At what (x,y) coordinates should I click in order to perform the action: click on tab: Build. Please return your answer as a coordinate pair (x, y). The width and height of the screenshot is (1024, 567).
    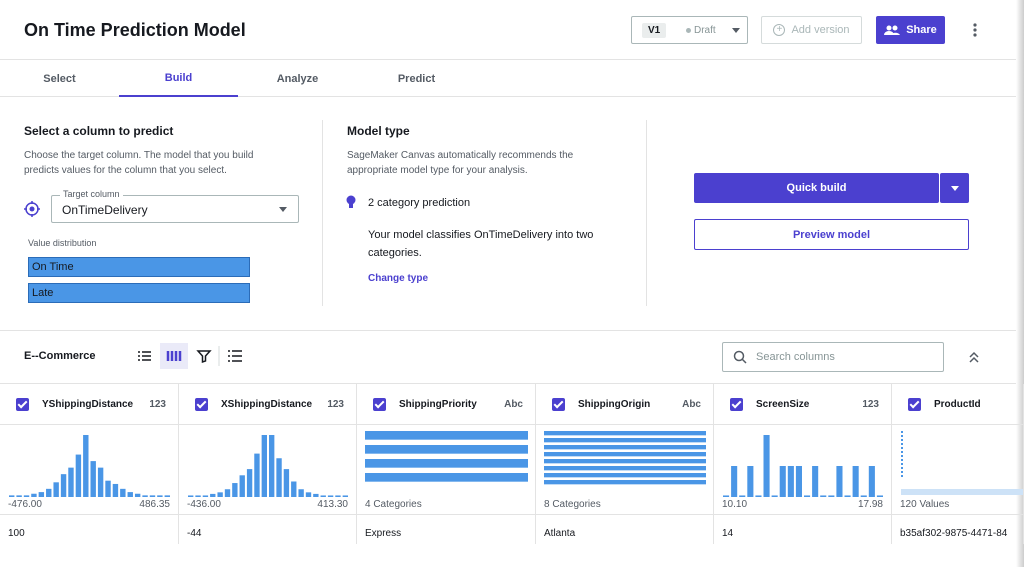
    Looking at the image, I should click on (178, 78).